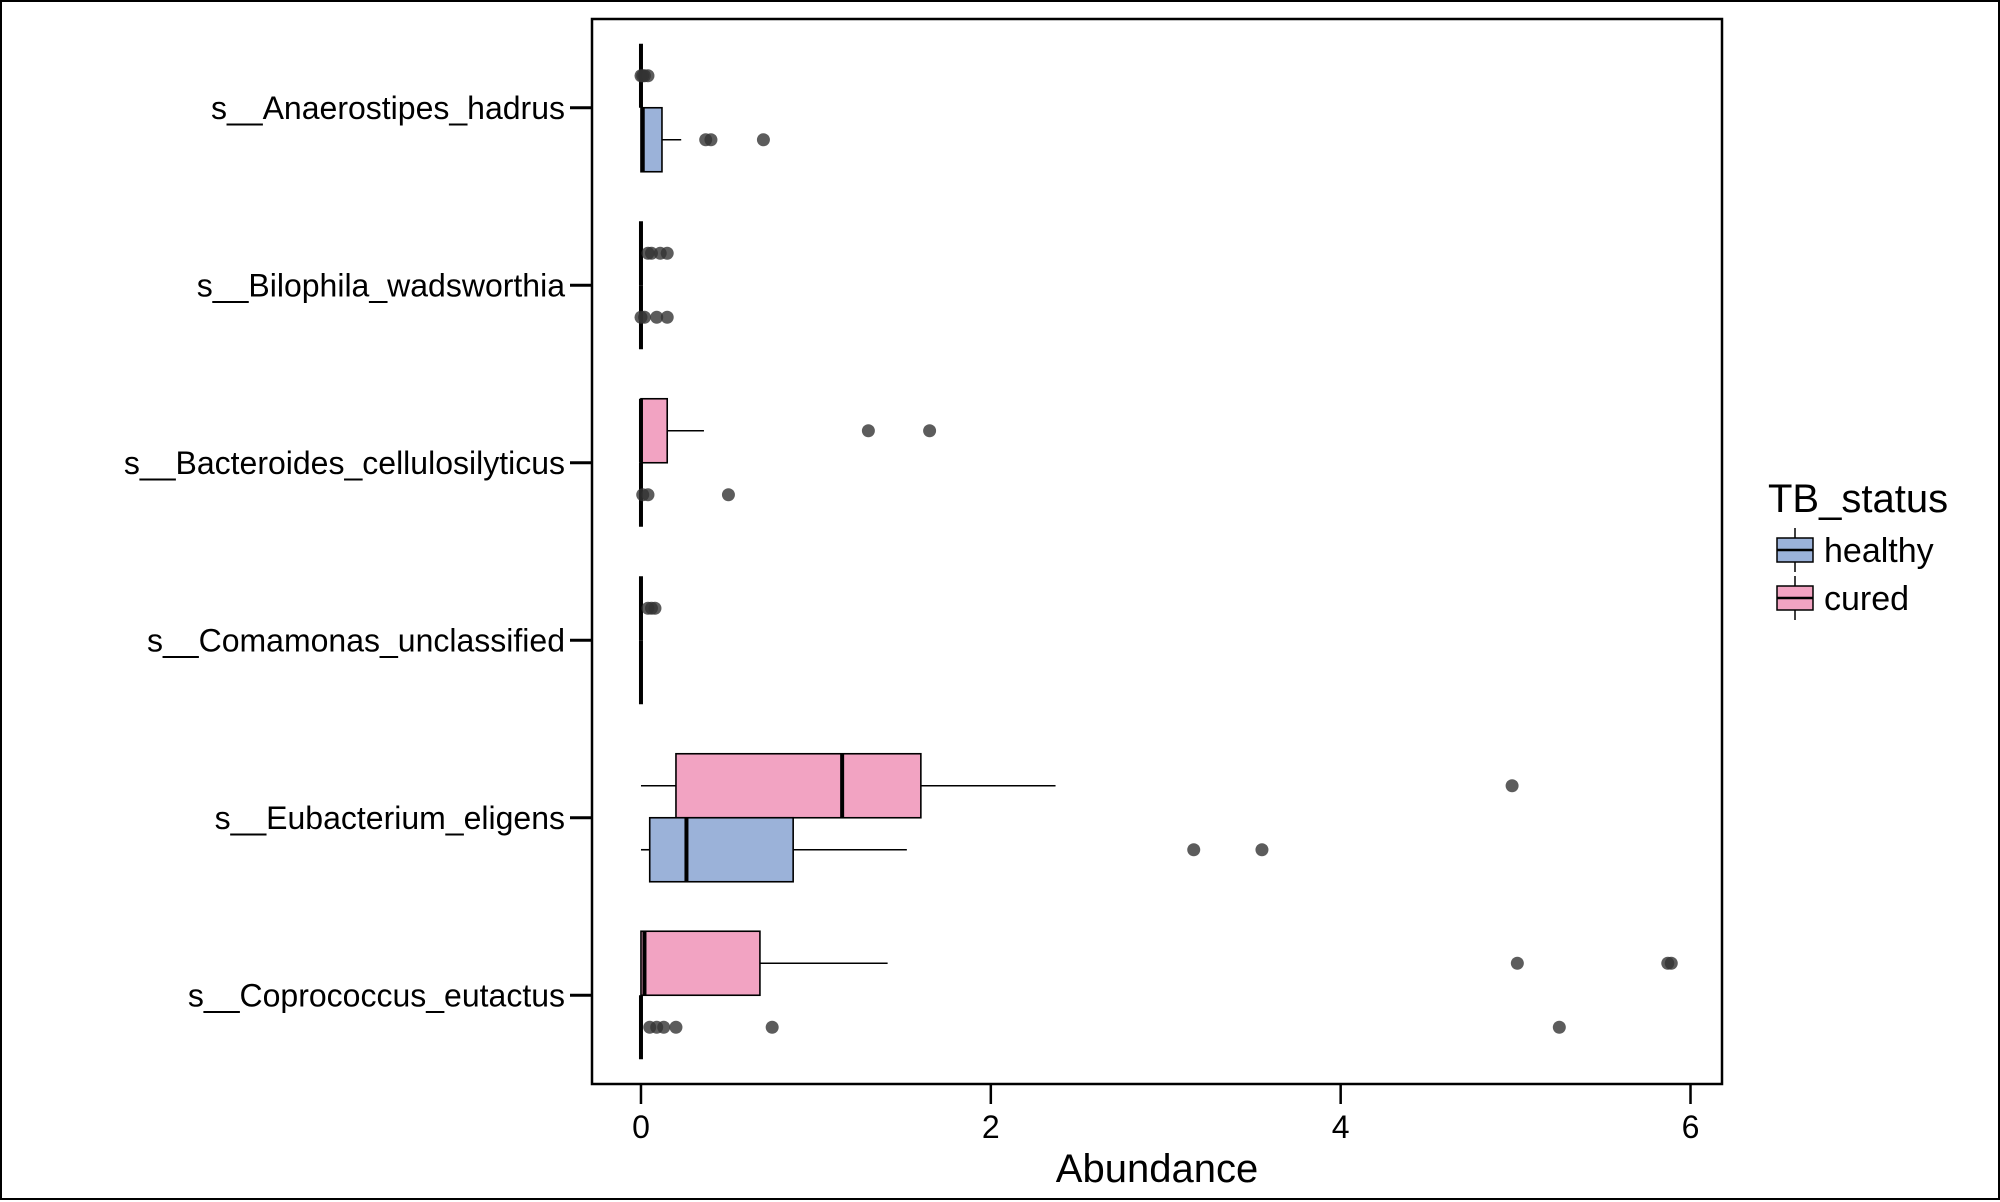 Image resolution: width=2000 pixels, height=1202 pixels. I want to click on x-tick-label-6: 6, so click(1691, 1127).